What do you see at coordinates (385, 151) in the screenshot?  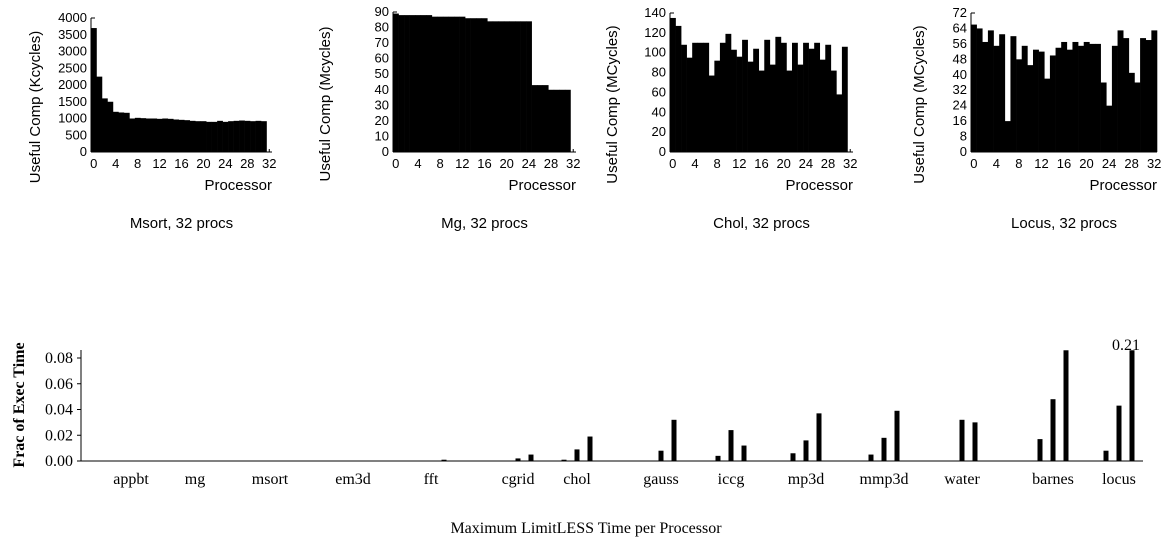 I see `y-tick-label: 0` at bounding box center [385, 151].